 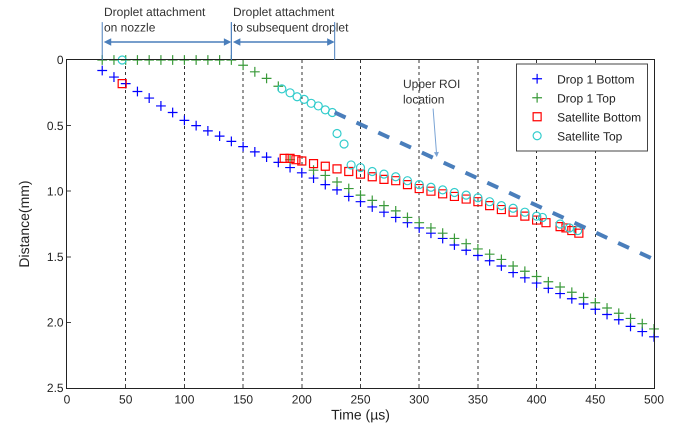 I want to click on annotation: Droplet attachment on nozzle, so click(x=155, y=20).